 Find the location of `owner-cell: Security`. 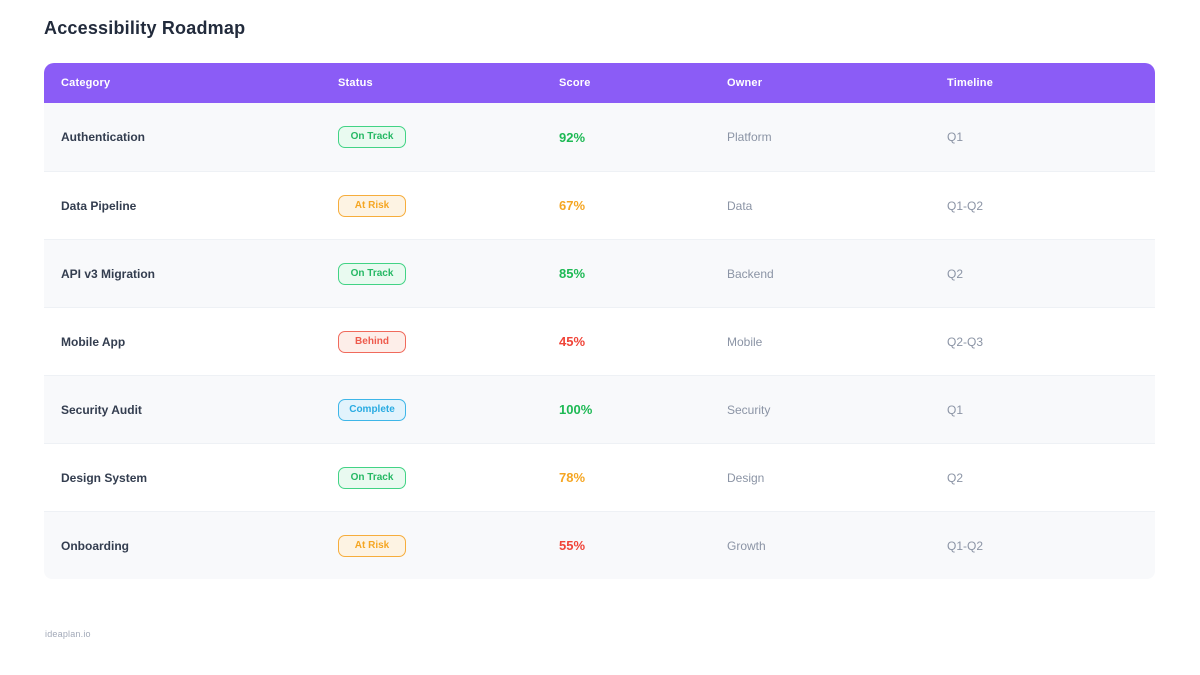

owner-cell: Security is located at coordinates (820, 409).